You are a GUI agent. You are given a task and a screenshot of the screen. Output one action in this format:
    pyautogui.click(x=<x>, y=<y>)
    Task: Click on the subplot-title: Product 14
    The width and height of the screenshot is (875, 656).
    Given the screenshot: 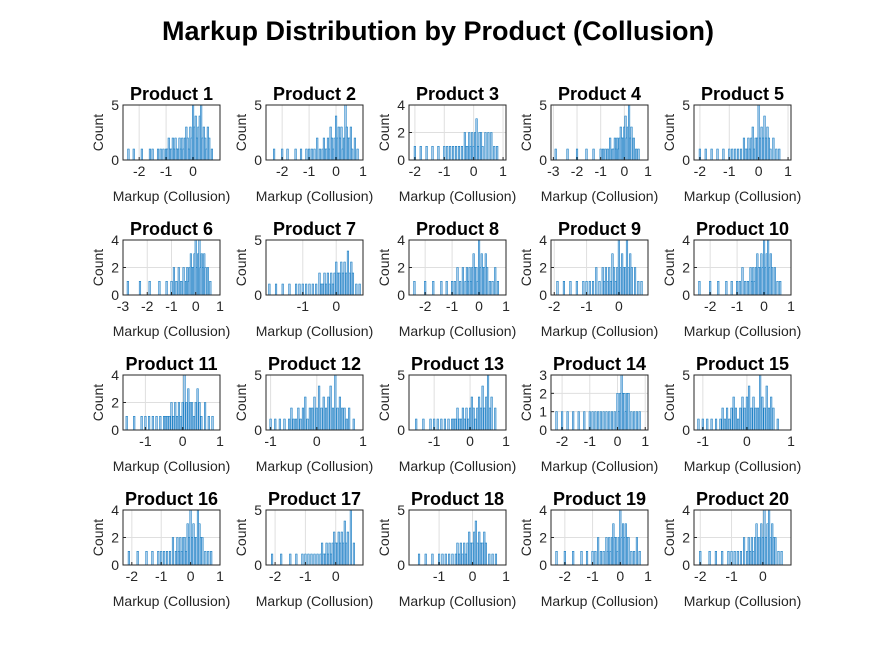 What is the action you would take?
    pyautogui.click(x=599, y=364)
    